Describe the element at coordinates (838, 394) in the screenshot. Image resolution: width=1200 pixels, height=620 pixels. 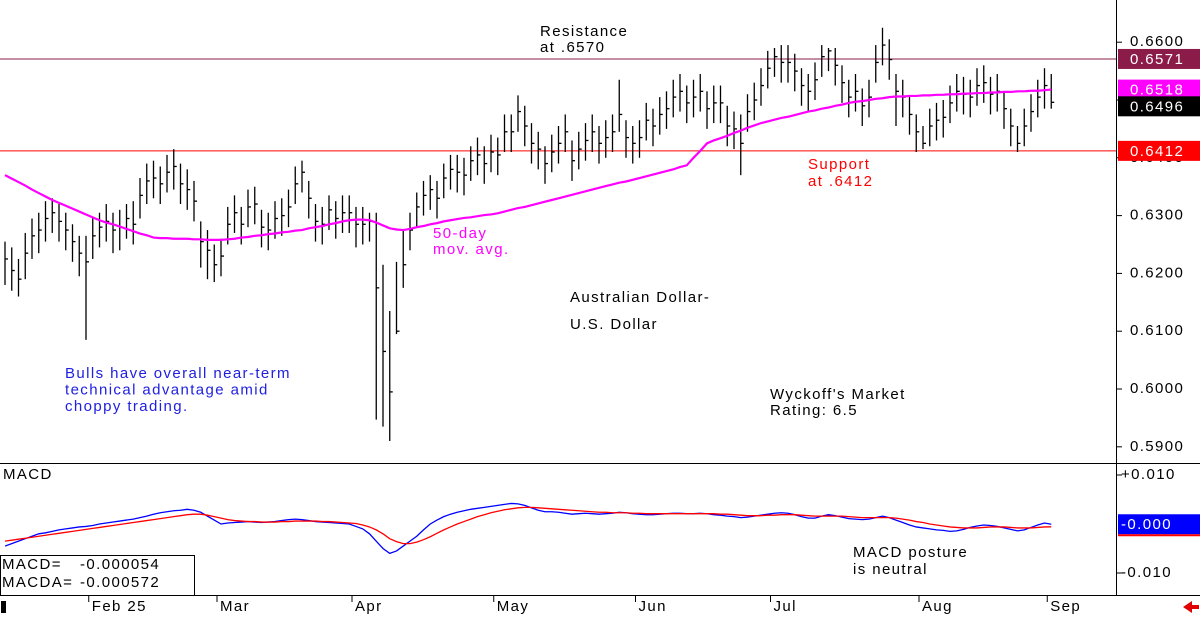
I see `annotation: Wyckoff's Market` at that location.